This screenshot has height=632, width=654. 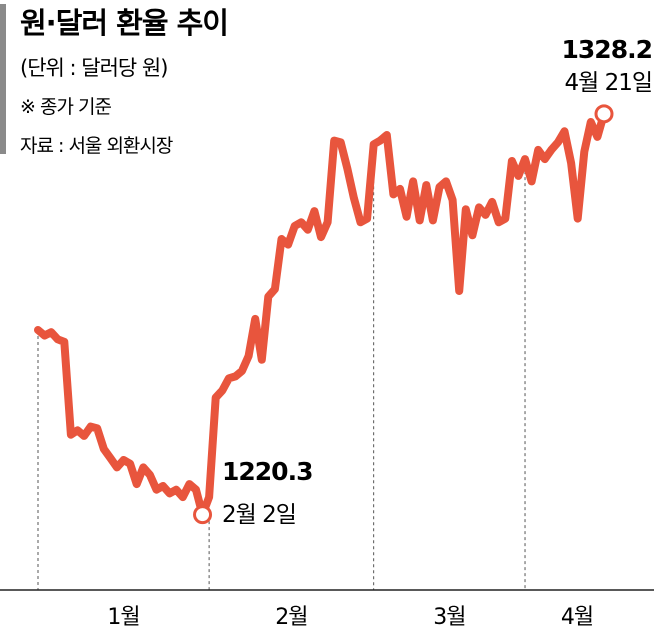 I want to click on min-date-label: 2월 2일, so click(x=259, y=515).